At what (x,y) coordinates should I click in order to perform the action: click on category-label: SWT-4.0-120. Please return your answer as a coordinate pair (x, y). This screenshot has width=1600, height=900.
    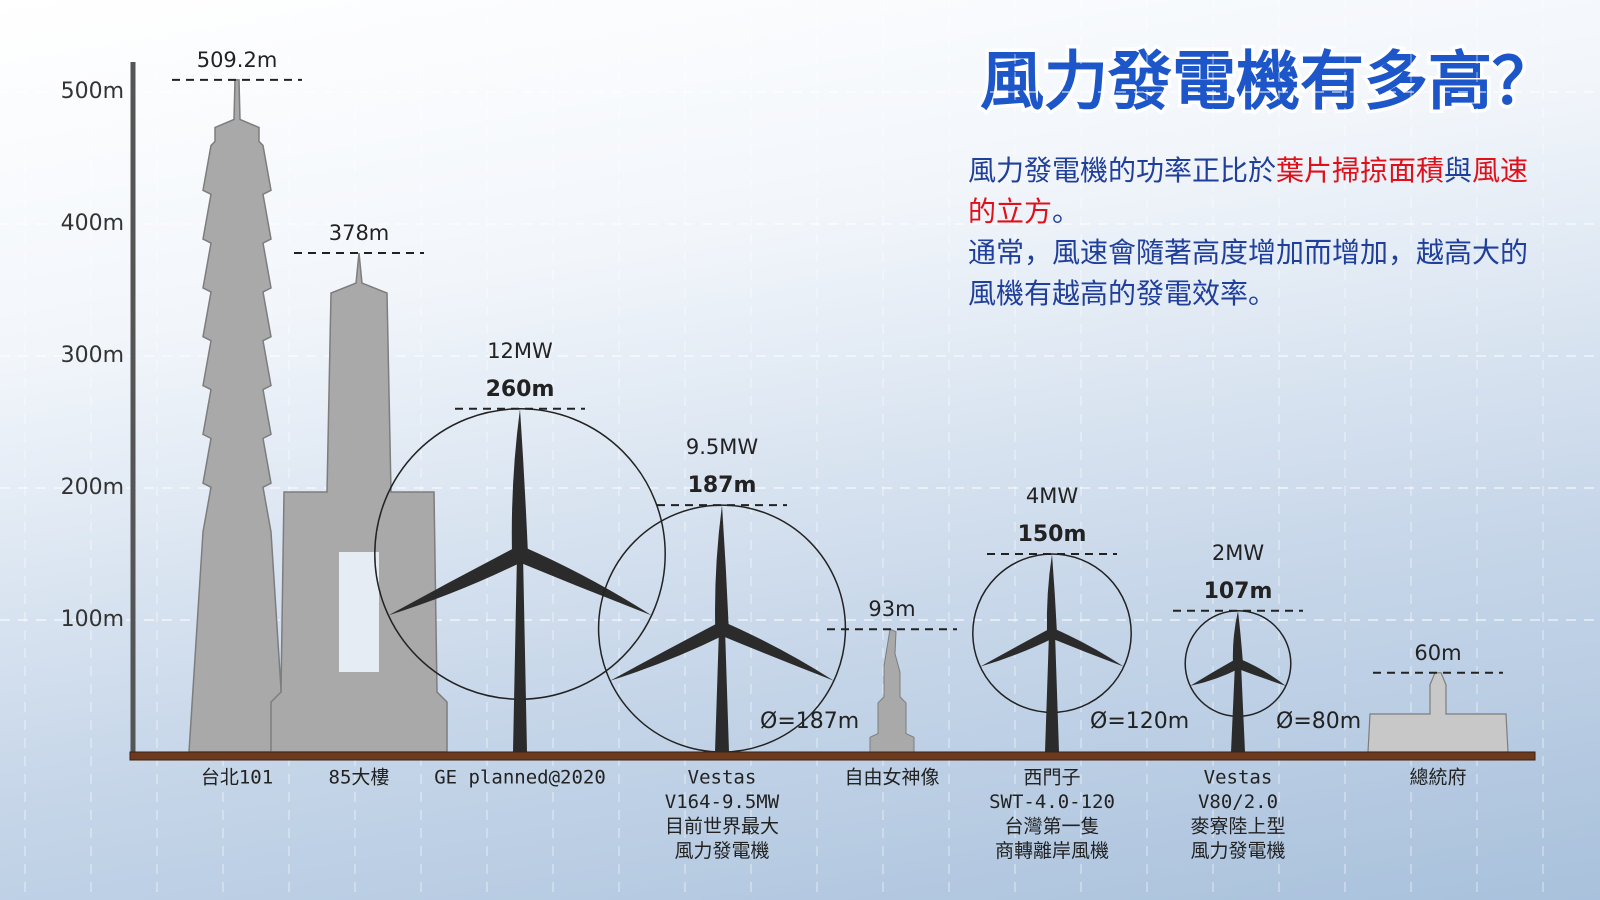
    Looking at the image, I should click on (1052, 802).